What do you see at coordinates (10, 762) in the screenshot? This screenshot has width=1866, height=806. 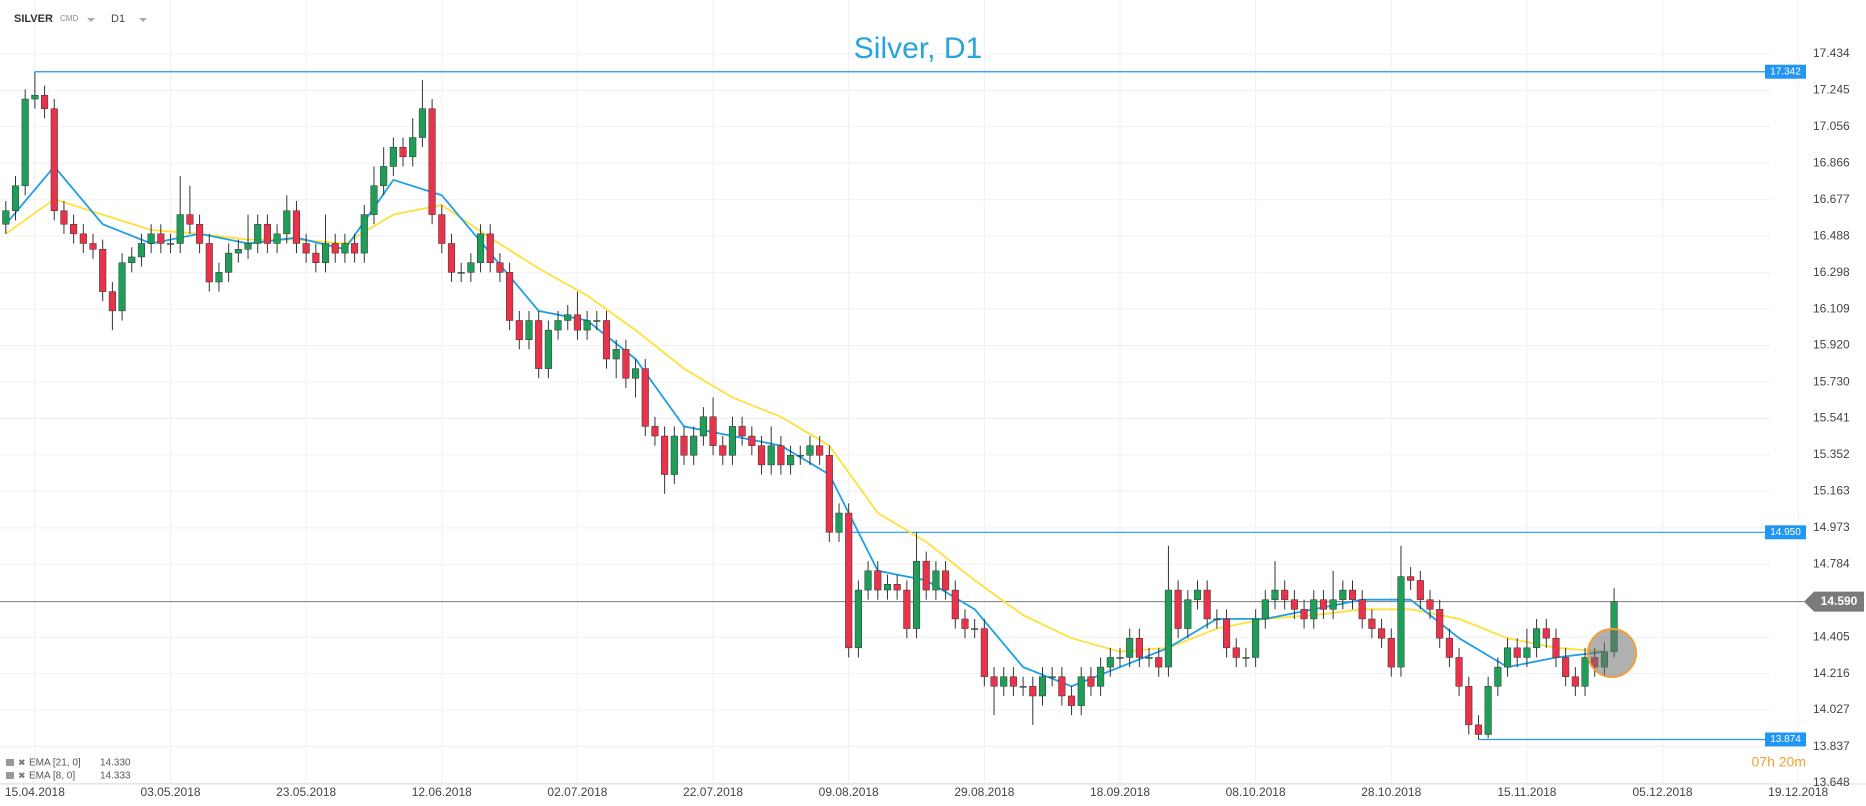 I see `legend-icon` at bounding box center [10, 762].